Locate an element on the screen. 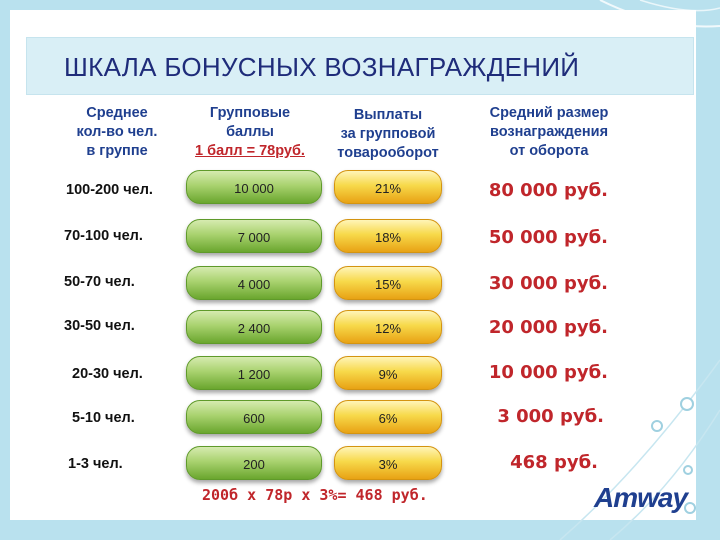  percent-pill: 3% is located at coordinates (388, 463).